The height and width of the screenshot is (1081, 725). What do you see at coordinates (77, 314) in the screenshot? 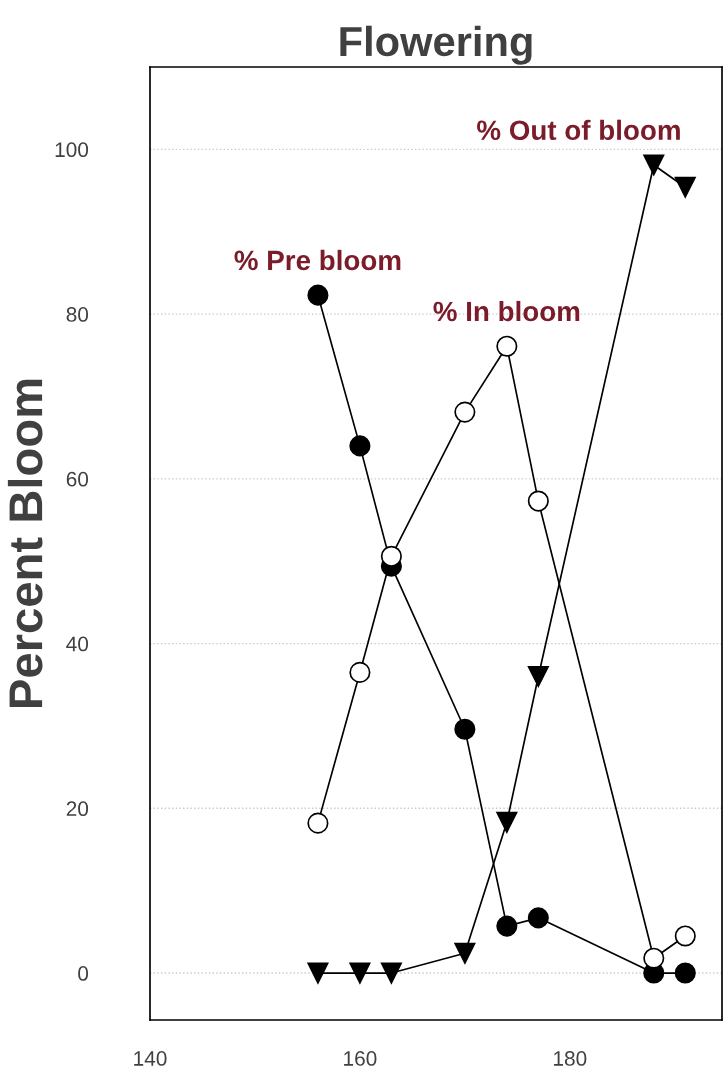
I see `y-tick-label: 80` at bounding box center [77, 314].